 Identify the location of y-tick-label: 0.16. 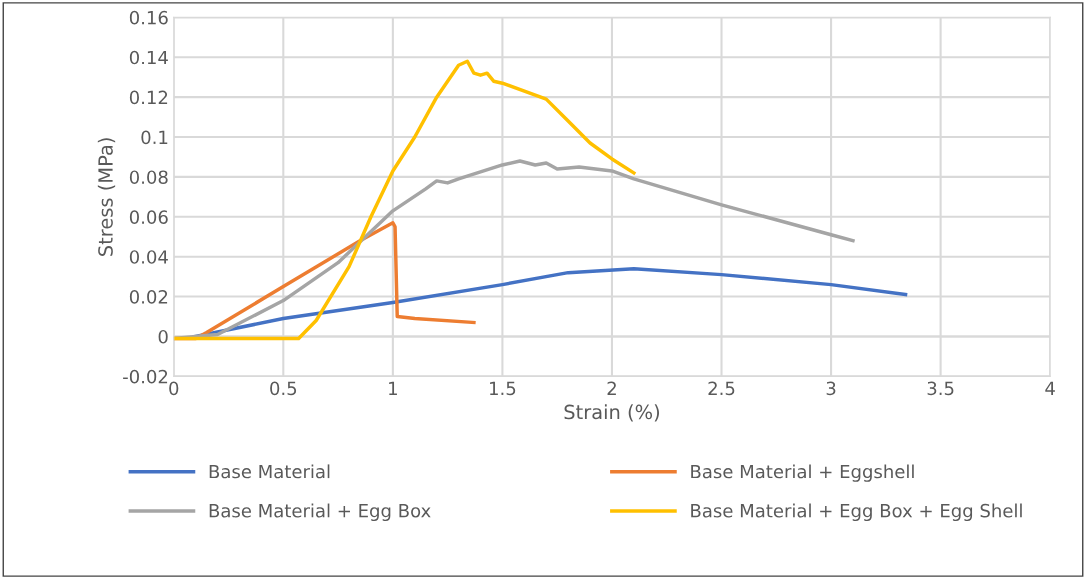
(148, 17).